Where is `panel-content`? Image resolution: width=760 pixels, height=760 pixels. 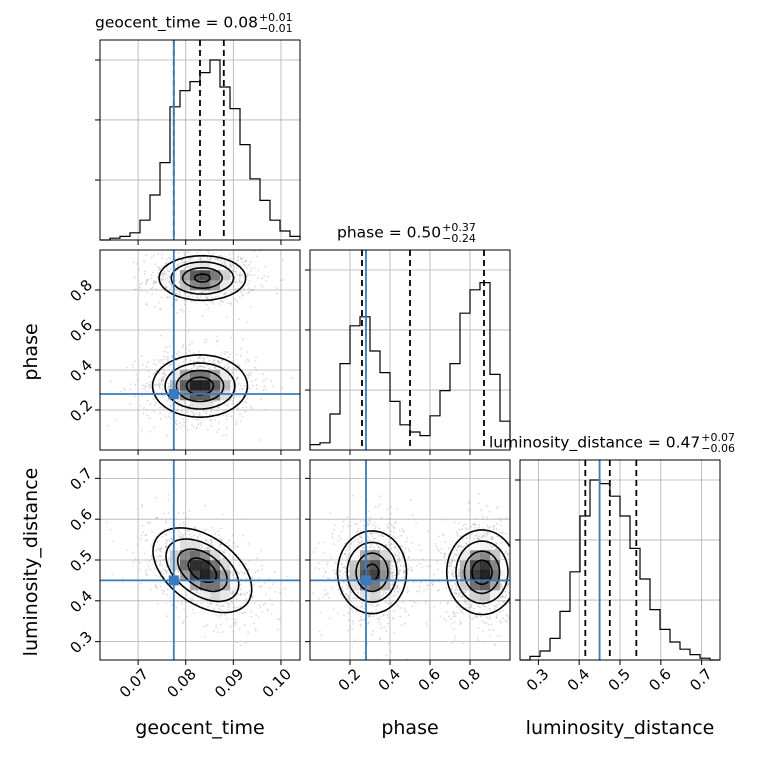
panel-content is located at coordinates (427, 576).